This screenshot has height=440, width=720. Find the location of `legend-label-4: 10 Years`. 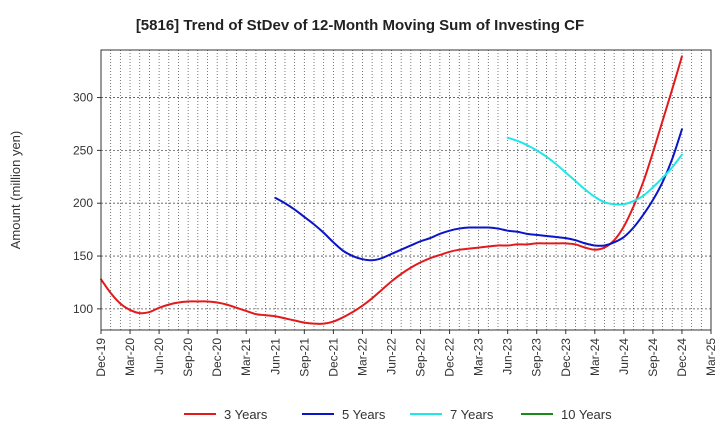

legend-label-4: 10 Years is located at coordinates (586, 414).